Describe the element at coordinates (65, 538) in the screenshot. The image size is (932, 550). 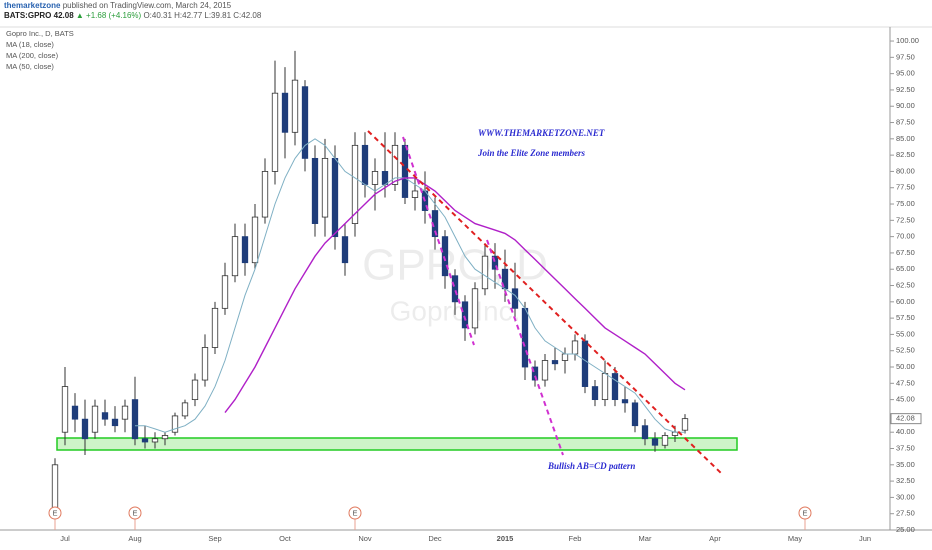
I see `x-tick-label: Jul` at that location.